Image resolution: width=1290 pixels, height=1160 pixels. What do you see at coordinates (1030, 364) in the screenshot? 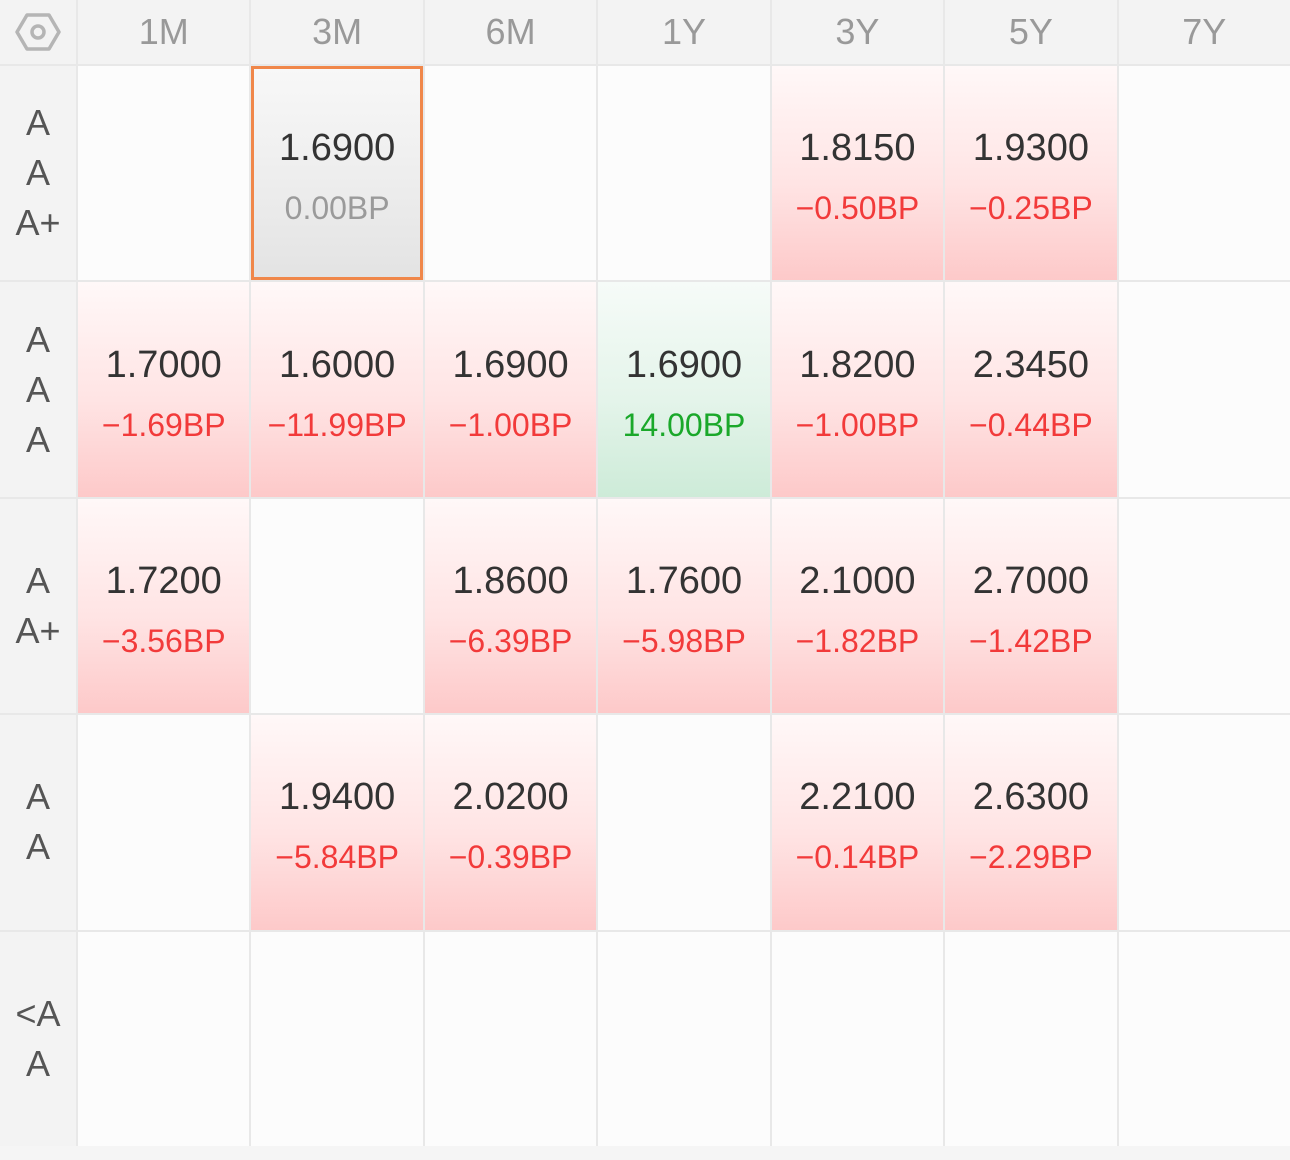
I see `yield-rate: 2.3450` at bounding box center [1030, 364].